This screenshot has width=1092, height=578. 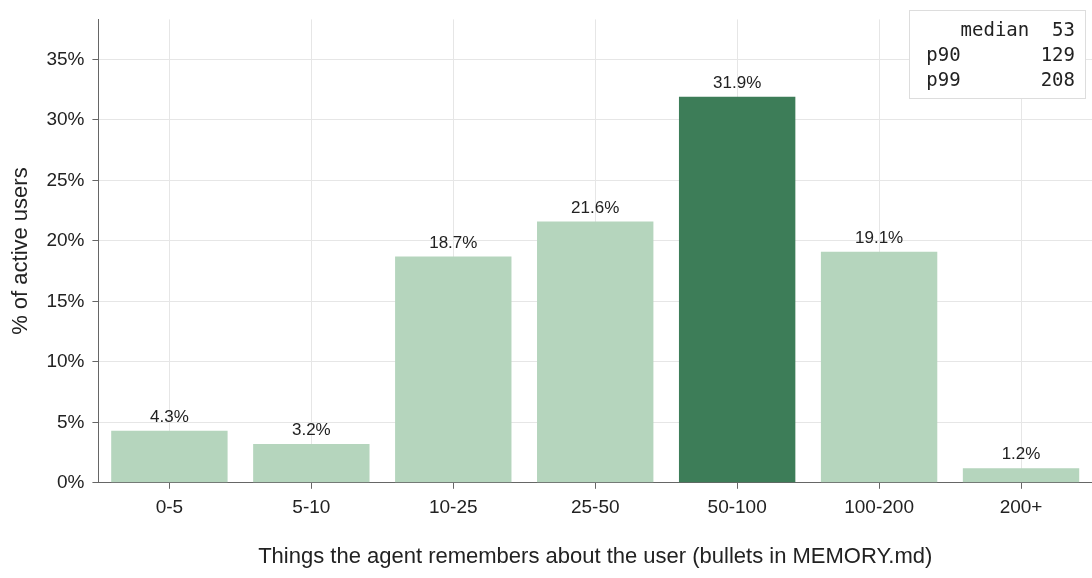 What do you see at coordinates (1021, 454) in the screenshot?
I see `data-label: 1.2%` at bounding box center [1021, 454].